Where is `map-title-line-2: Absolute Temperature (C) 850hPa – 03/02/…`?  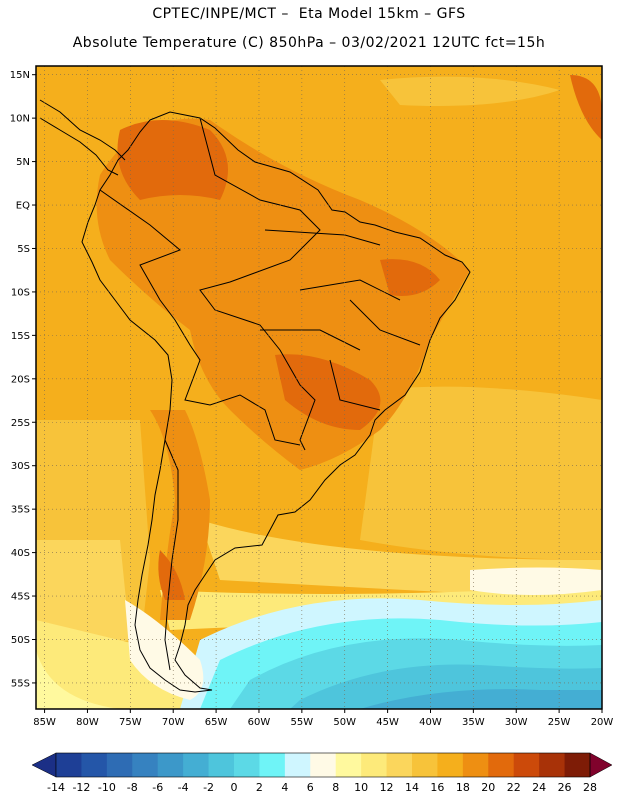
map-title-line-2: Absolute Temperature (C) 850hPa – 03/02/… is located at coordinates (309, 43).